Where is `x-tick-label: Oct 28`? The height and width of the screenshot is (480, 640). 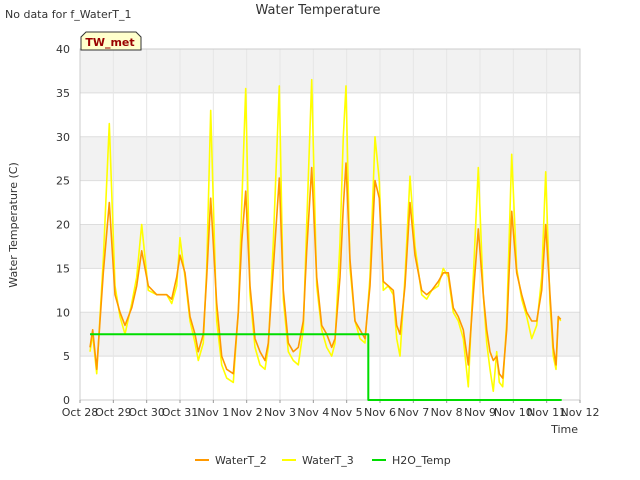
x-tick-label: Oct 28 is located at coordinates (80, 412).